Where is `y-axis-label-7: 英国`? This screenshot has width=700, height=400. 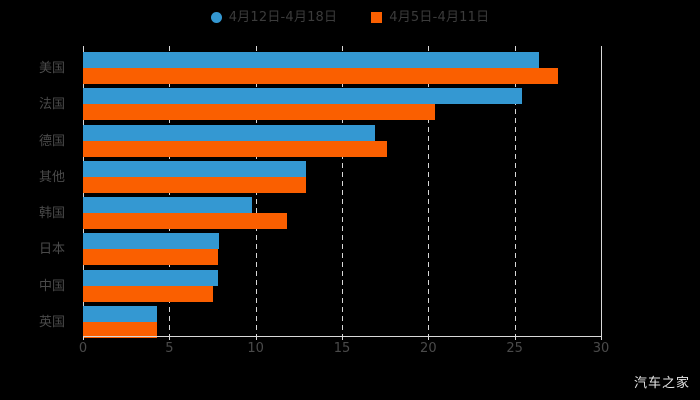 y-axis-label-7: 英国 is located at coordinates (51, 322).